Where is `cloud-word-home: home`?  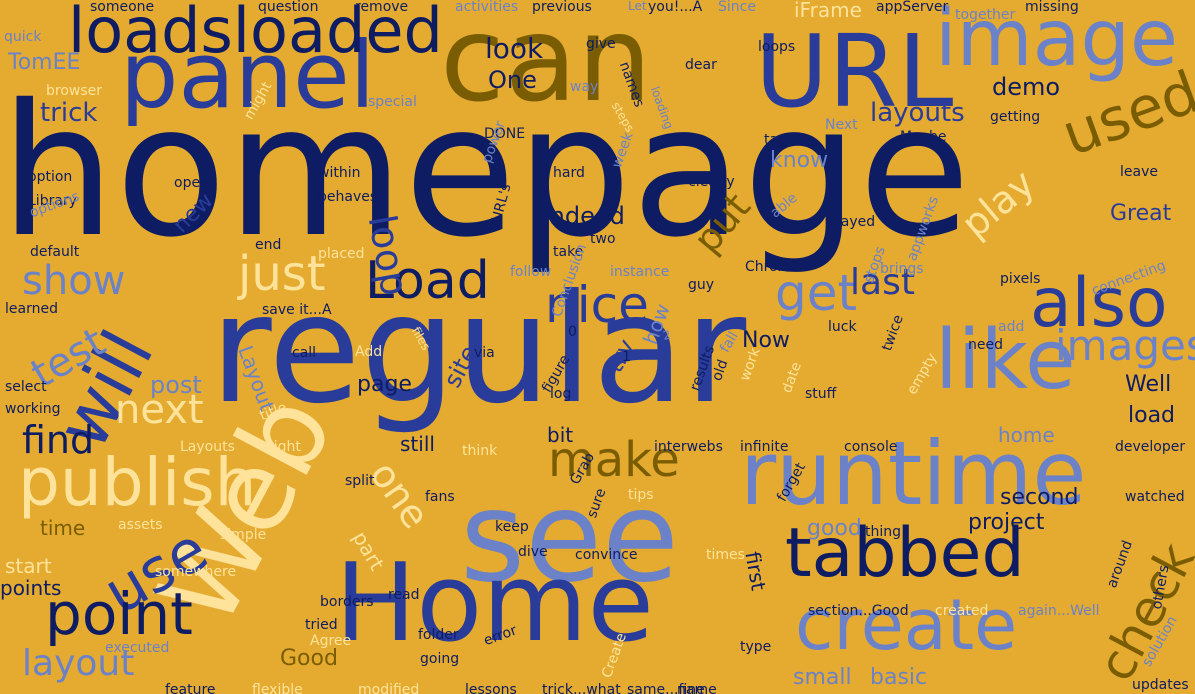
cloud-word-home: home is located at coordinates (1026, 435).